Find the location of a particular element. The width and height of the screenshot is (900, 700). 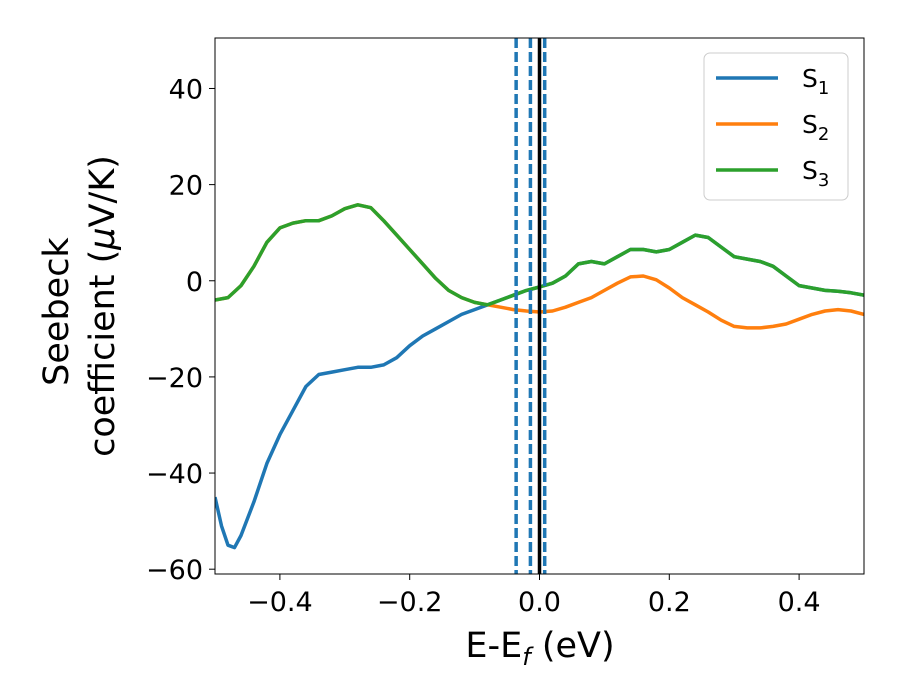

legend: S1 S2 S3 is located at coordinates (776, 126).